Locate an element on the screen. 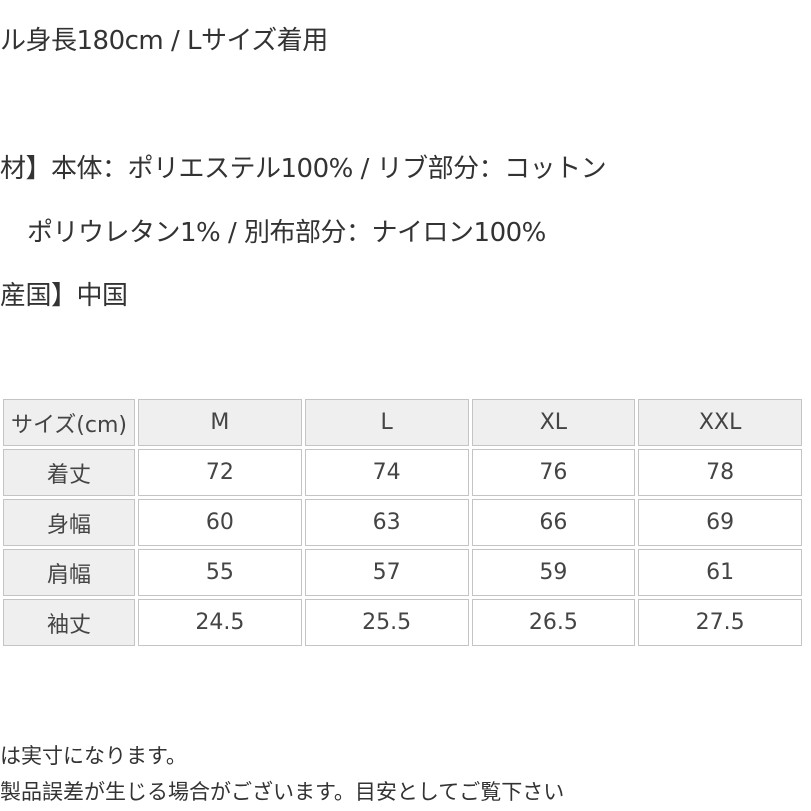 The height and width of the screenshot is (811, 811). table-row: 身幅 60 63 66 69 is located at coordinates (402, 522).